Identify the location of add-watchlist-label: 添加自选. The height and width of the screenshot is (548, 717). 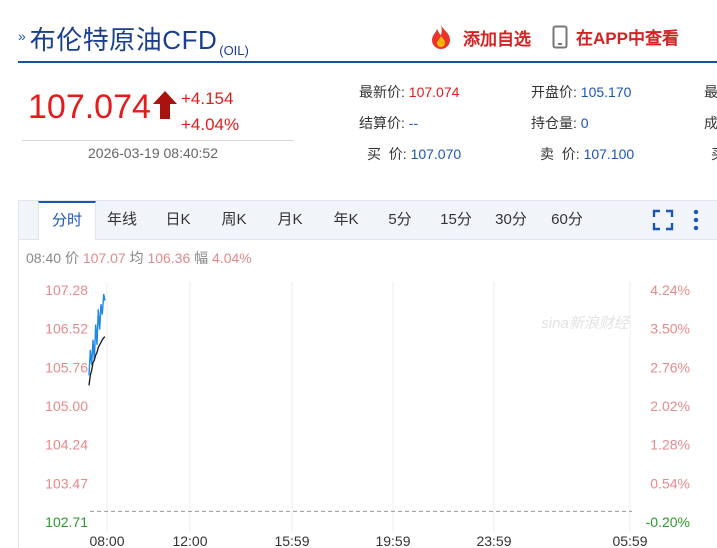
(497, 39).